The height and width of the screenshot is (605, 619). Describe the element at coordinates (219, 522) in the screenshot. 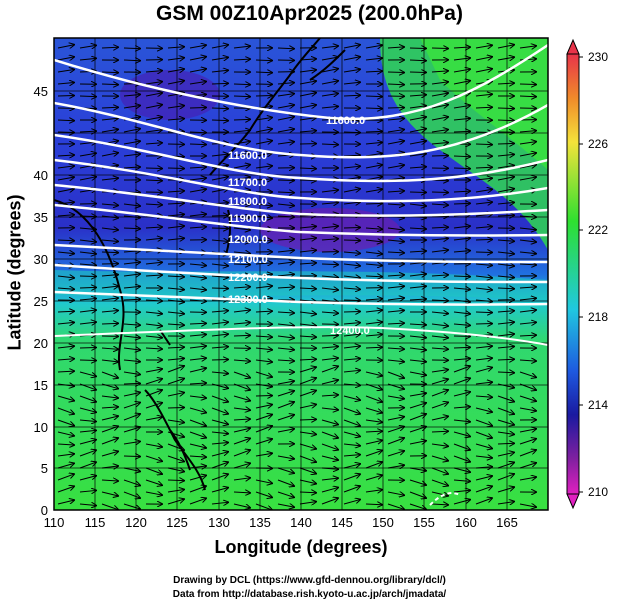

I see `x-tick-label: 130` at that location.